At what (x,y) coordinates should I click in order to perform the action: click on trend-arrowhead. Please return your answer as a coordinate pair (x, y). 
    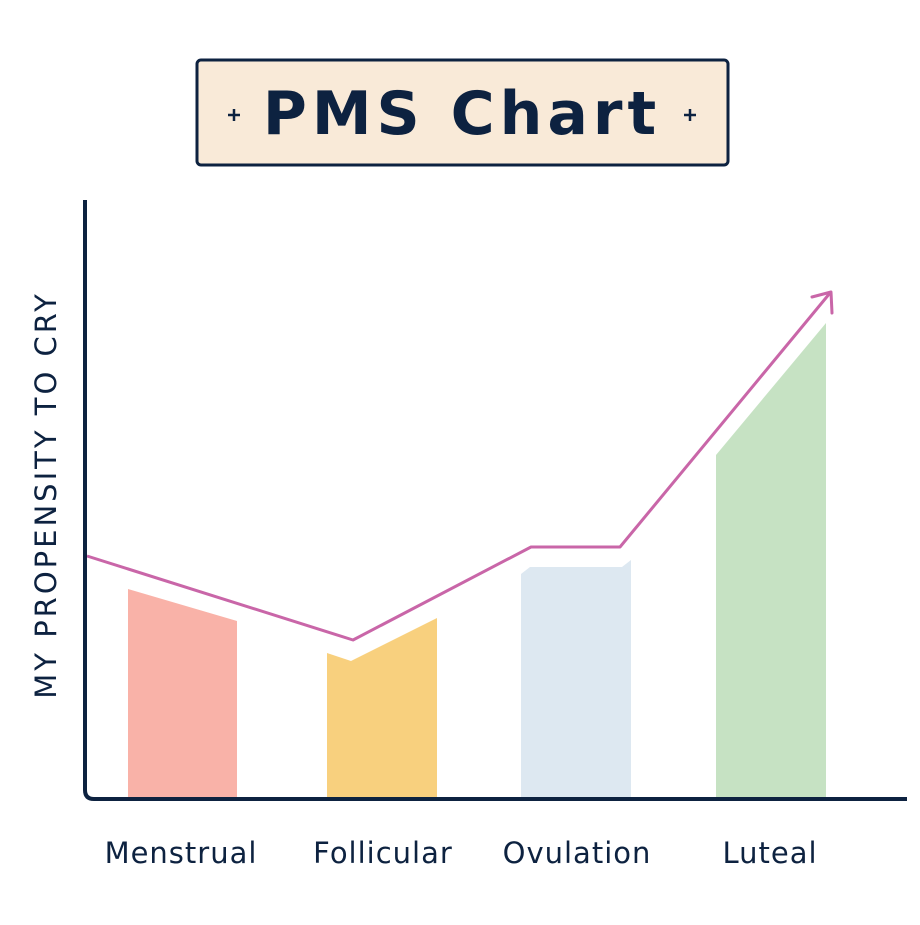
    Looking at the image, I should click on (822, 302).